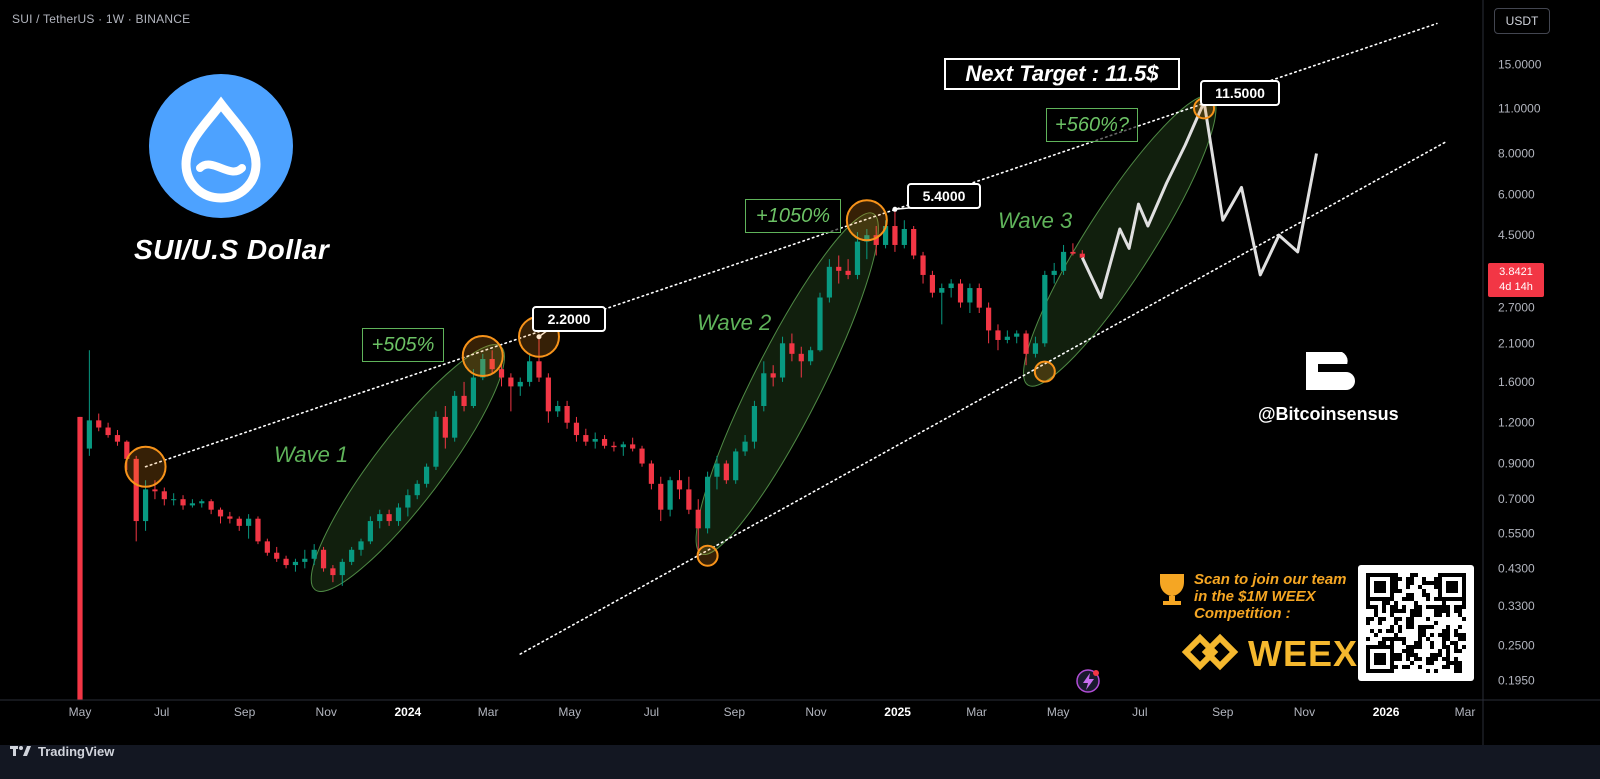 The width and height of the screenshot is (1600, 779). I want to click on time-tick-label: May, so click(1058, 712).